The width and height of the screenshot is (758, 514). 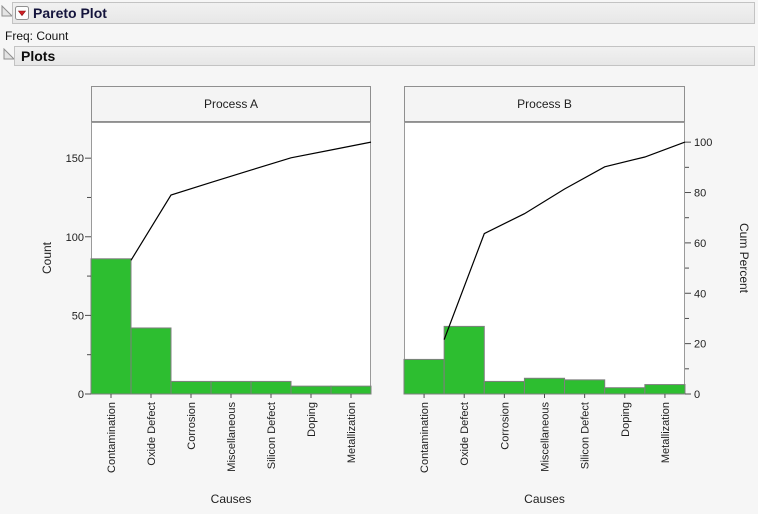 What do you see at coordinates (47, 257) in the screenshot?
I see `count-axis-title: Count` at bounding box center [47, 257].